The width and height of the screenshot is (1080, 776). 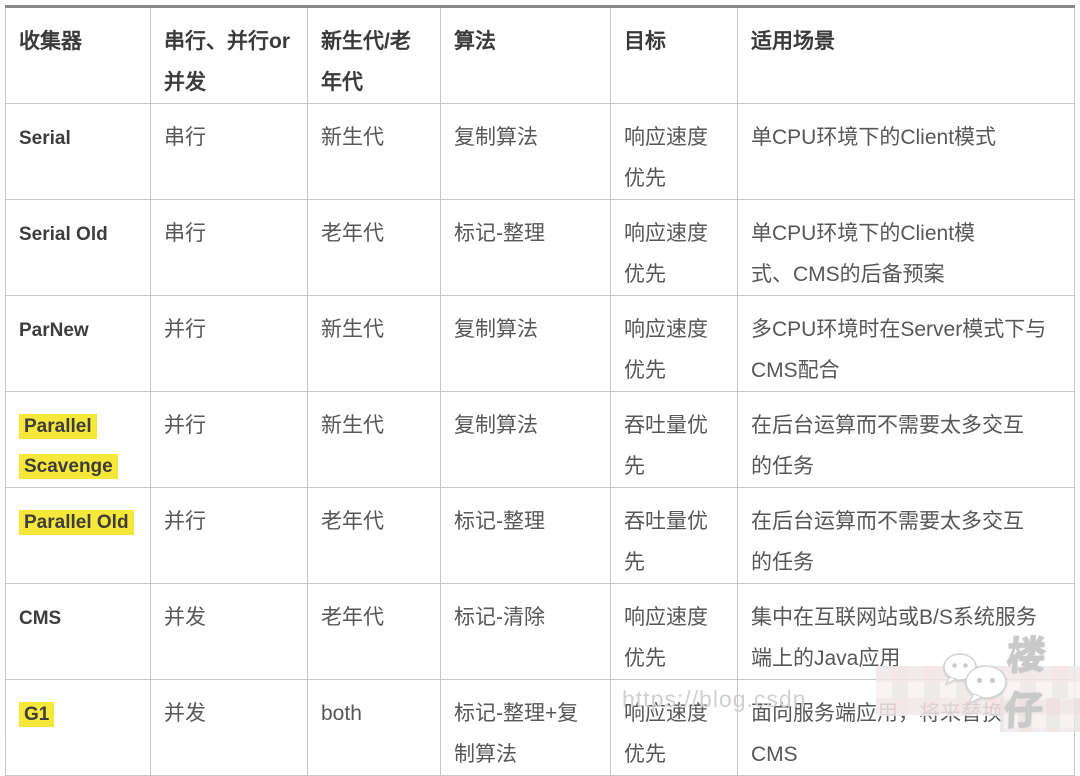 I want to click on col-header-generation: 新生代/老 年代, so click(x=374, y=55).